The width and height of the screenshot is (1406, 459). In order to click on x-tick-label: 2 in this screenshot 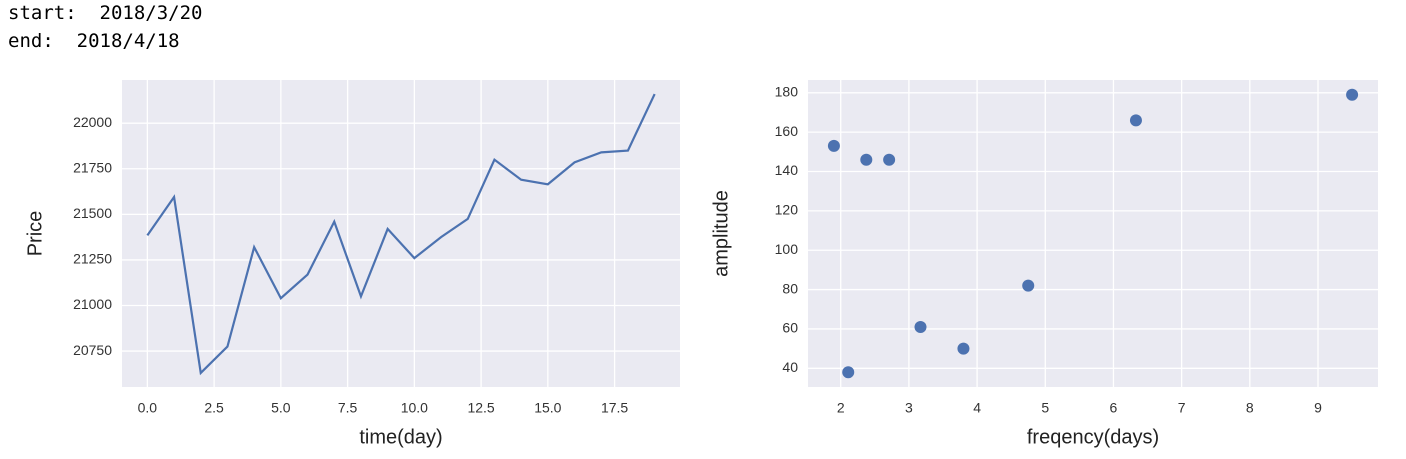, I will do `click(841, 408)`.